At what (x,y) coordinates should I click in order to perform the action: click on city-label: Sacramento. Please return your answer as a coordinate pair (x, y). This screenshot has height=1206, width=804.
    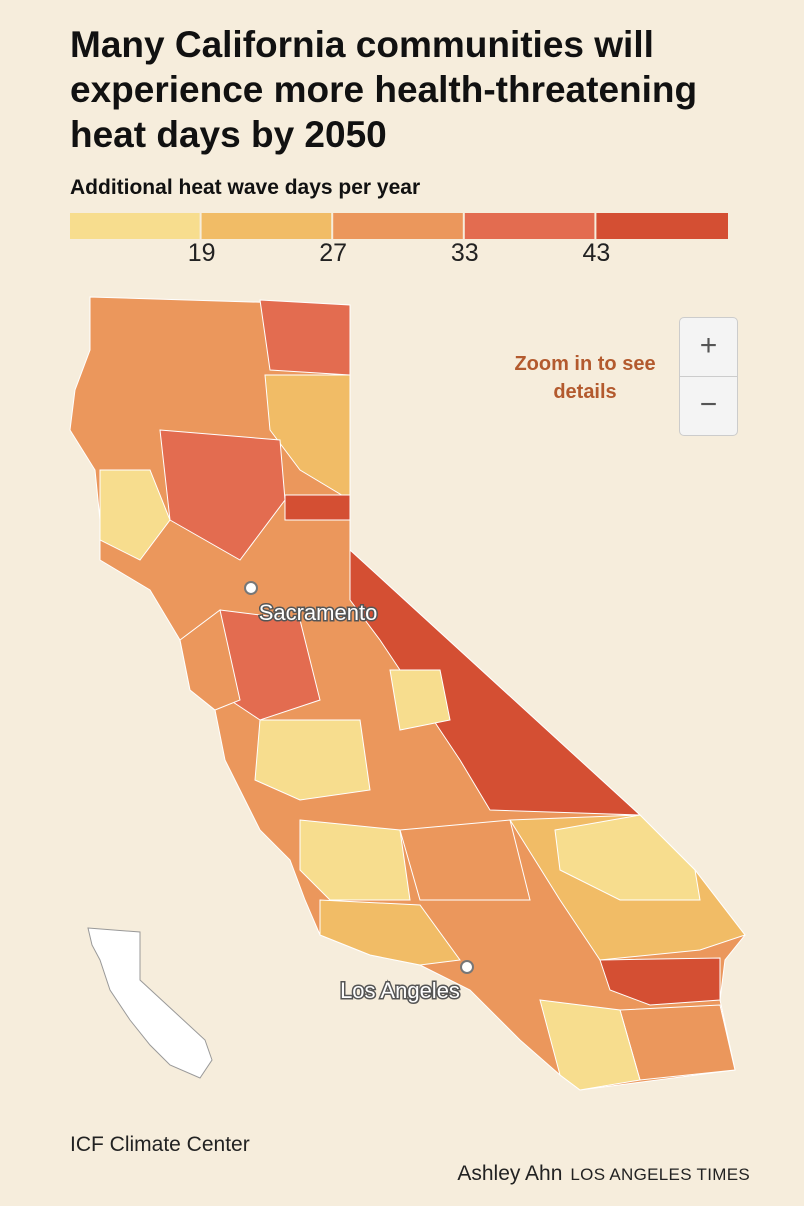
    Looking at the image, I should click on (318, 612).